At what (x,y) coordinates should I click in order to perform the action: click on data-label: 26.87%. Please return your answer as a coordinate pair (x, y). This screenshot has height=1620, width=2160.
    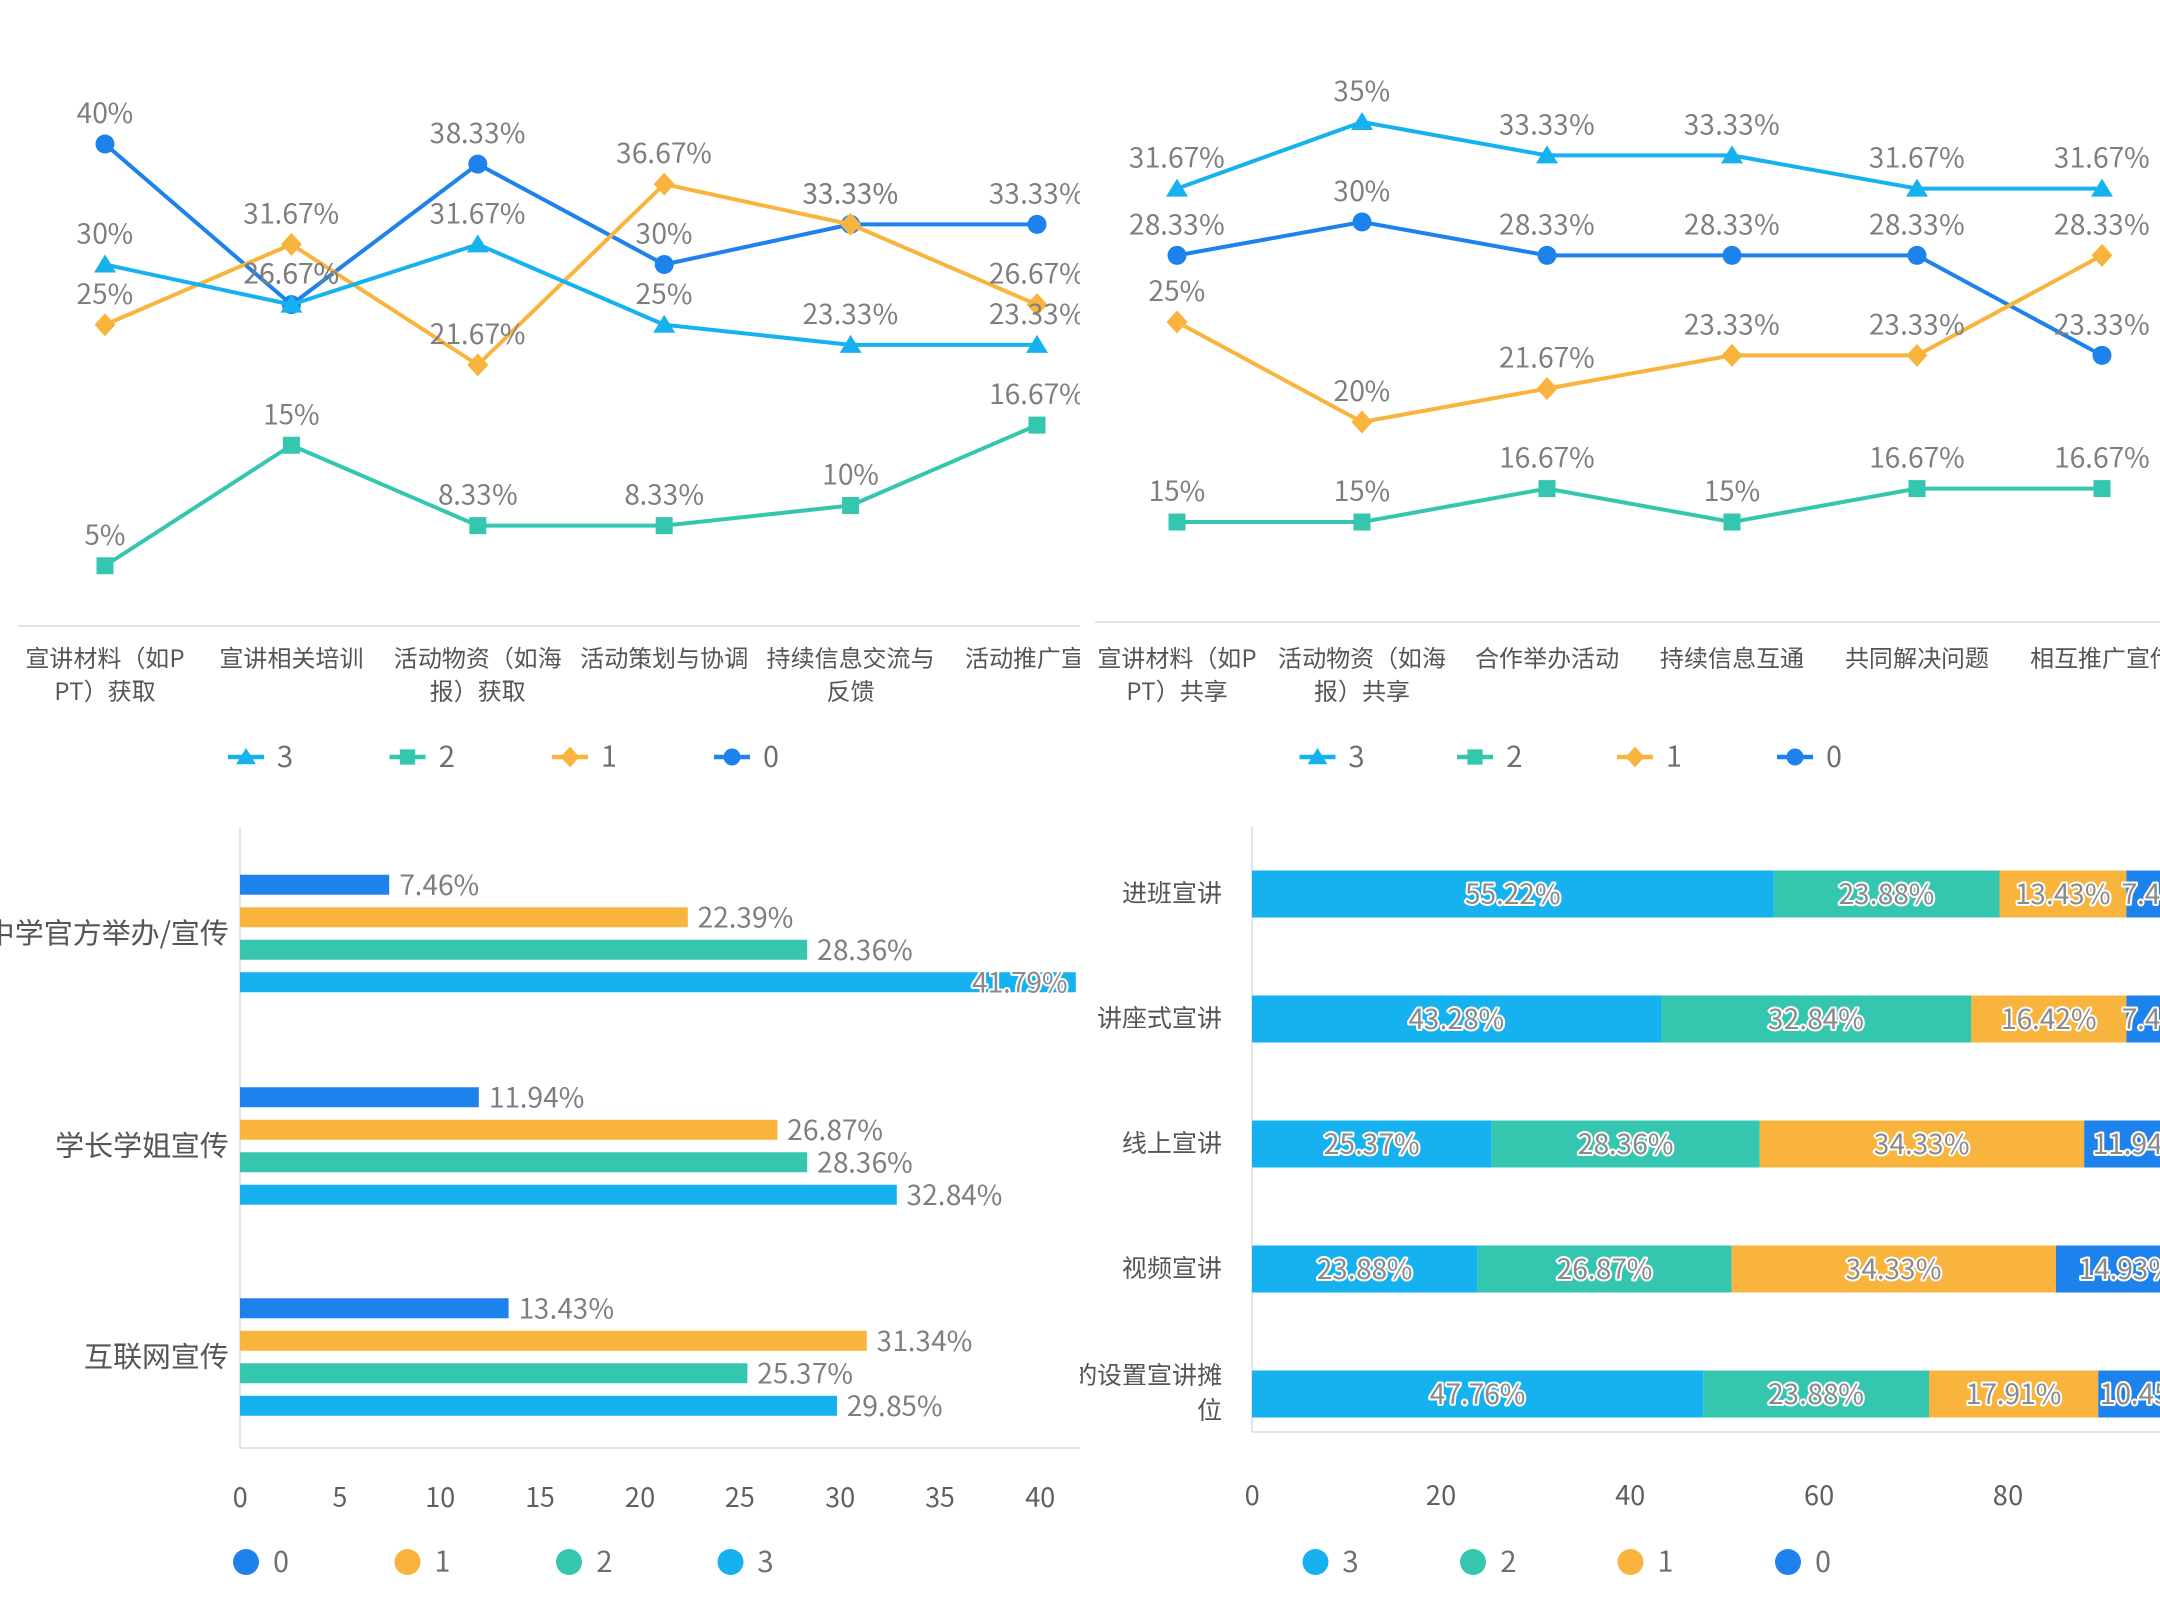
    Looking at the image, I should click on (1605, 1268).